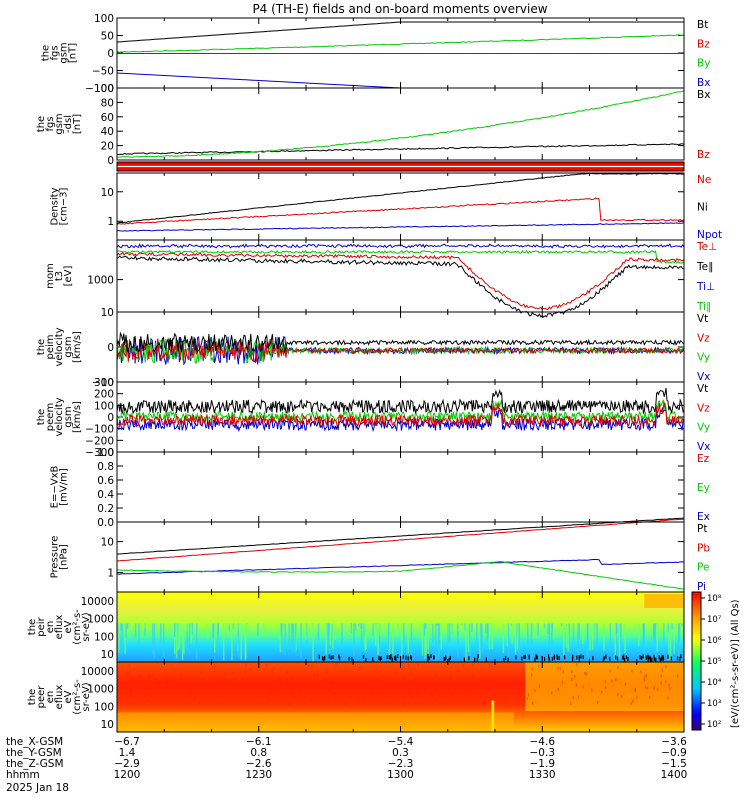  Describe the element at coordinates (259, 742) in the screenshot. I see `ephemeris-value: −6.1` at that location.